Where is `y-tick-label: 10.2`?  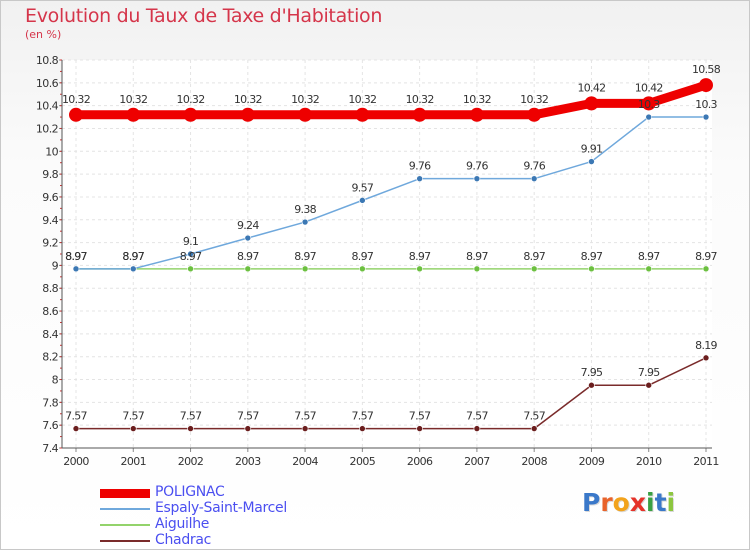 y-tick-label: 10.2 is located at coordinates (47, 128).